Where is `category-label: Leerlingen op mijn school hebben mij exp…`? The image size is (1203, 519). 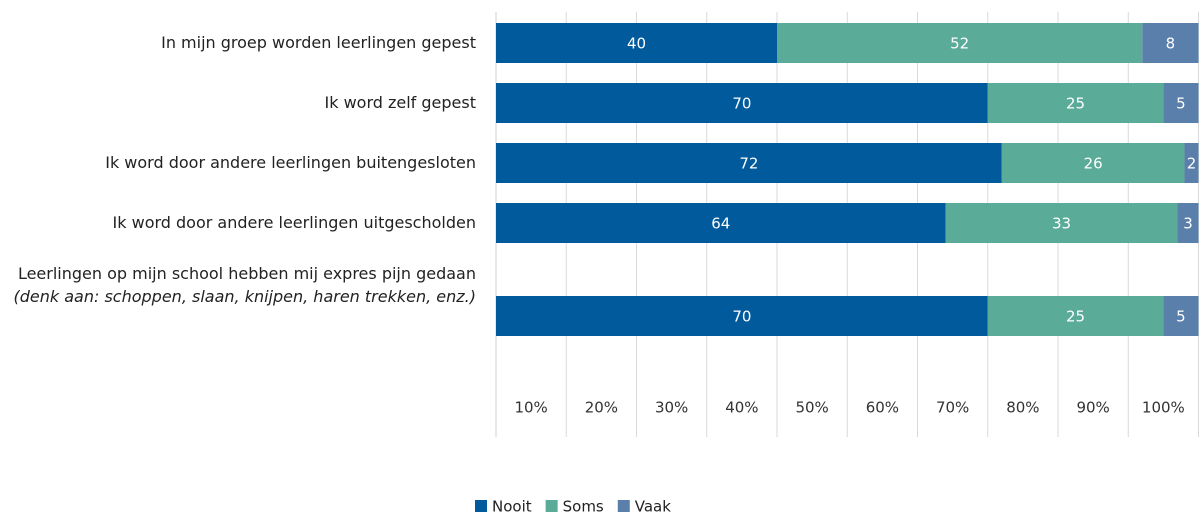
category-label: Leerlingen op mijn school hebben mij exp… is located at coordinates (238, 285).